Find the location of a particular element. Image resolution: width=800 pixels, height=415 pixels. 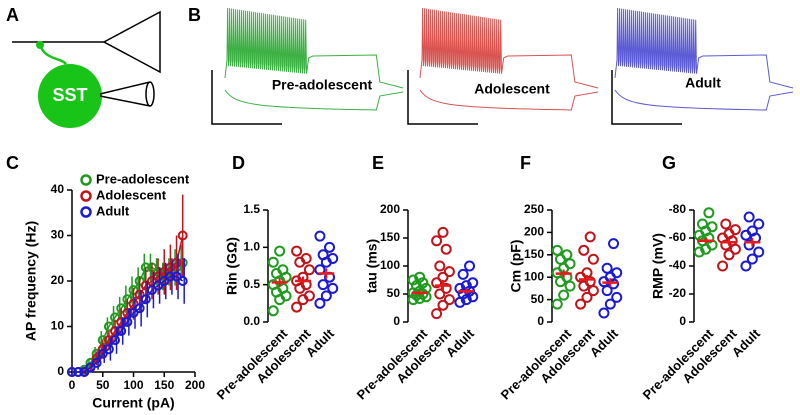

x-tick-label: 200 is located at coordinates (195, 385).